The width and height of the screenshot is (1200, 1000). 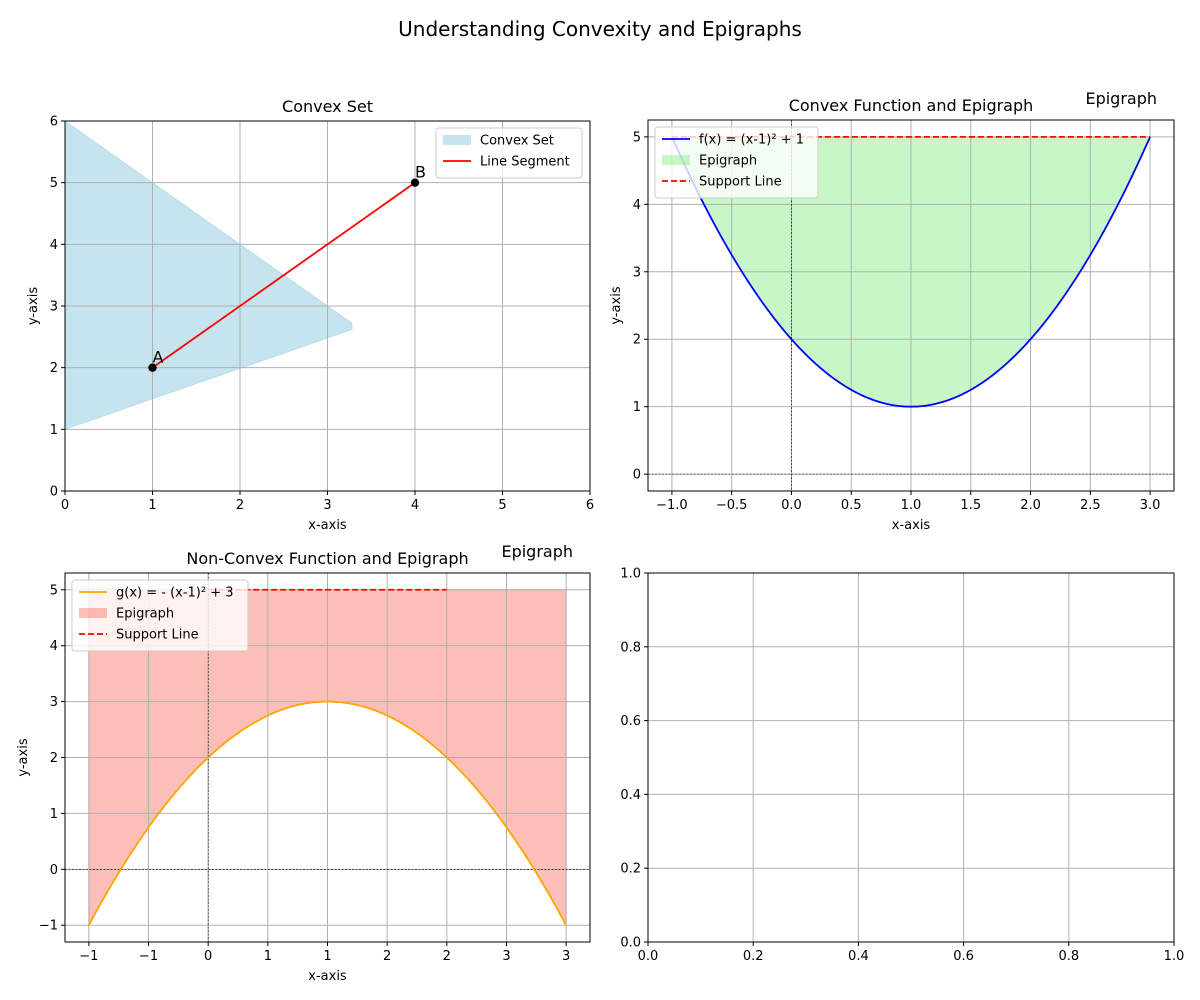 What do you see at coordinates (517, 141) in the screenshot?
I see `legend-entry-label: Convex Set` at bounding box center [517, 141].